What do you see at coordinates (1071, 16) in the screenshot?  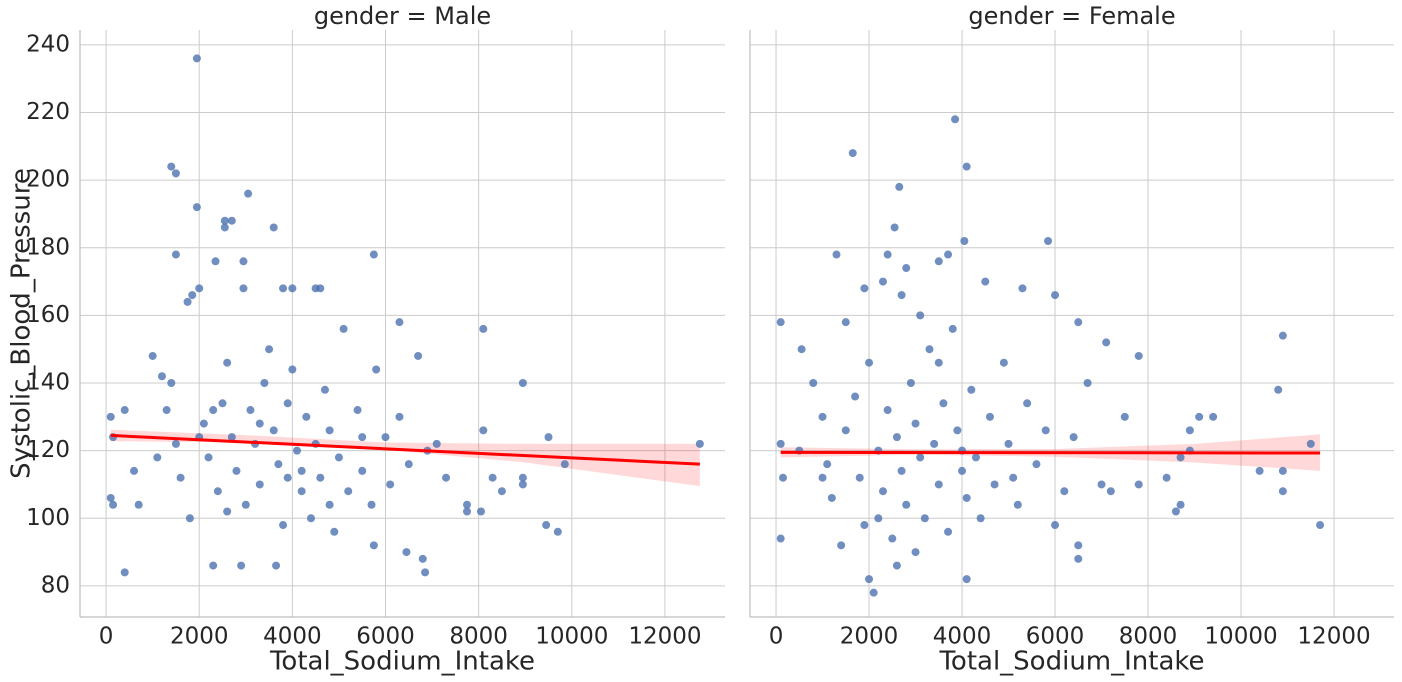 I see `panel-title: gender = Female` at bounding box center [1071, 16].